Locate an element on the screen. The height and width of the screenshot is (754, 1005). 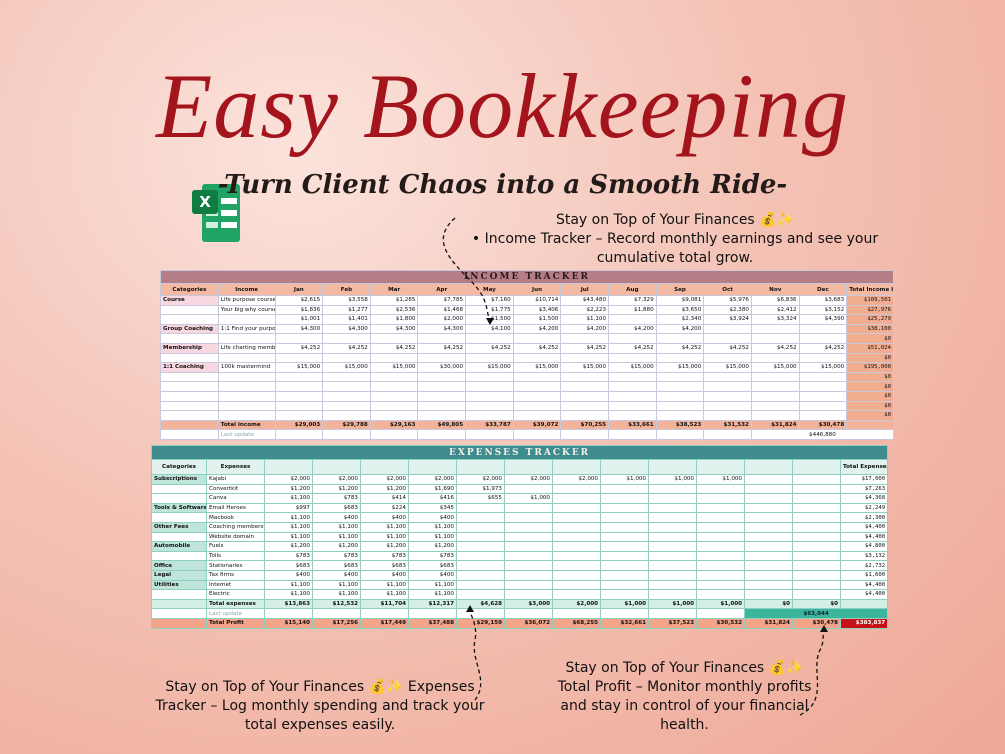
item: Internet is located at coordinates (235, 585).